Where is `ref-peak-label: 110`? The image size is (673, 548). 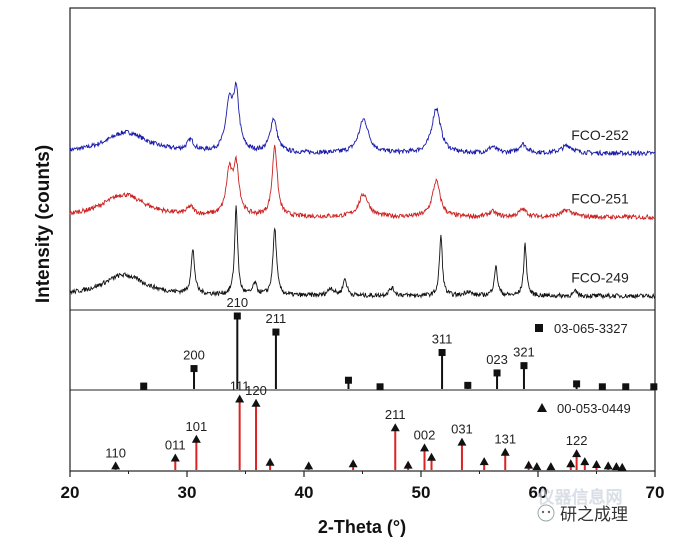 ref-peak-label: 110 is located at coordinates (115, 452).